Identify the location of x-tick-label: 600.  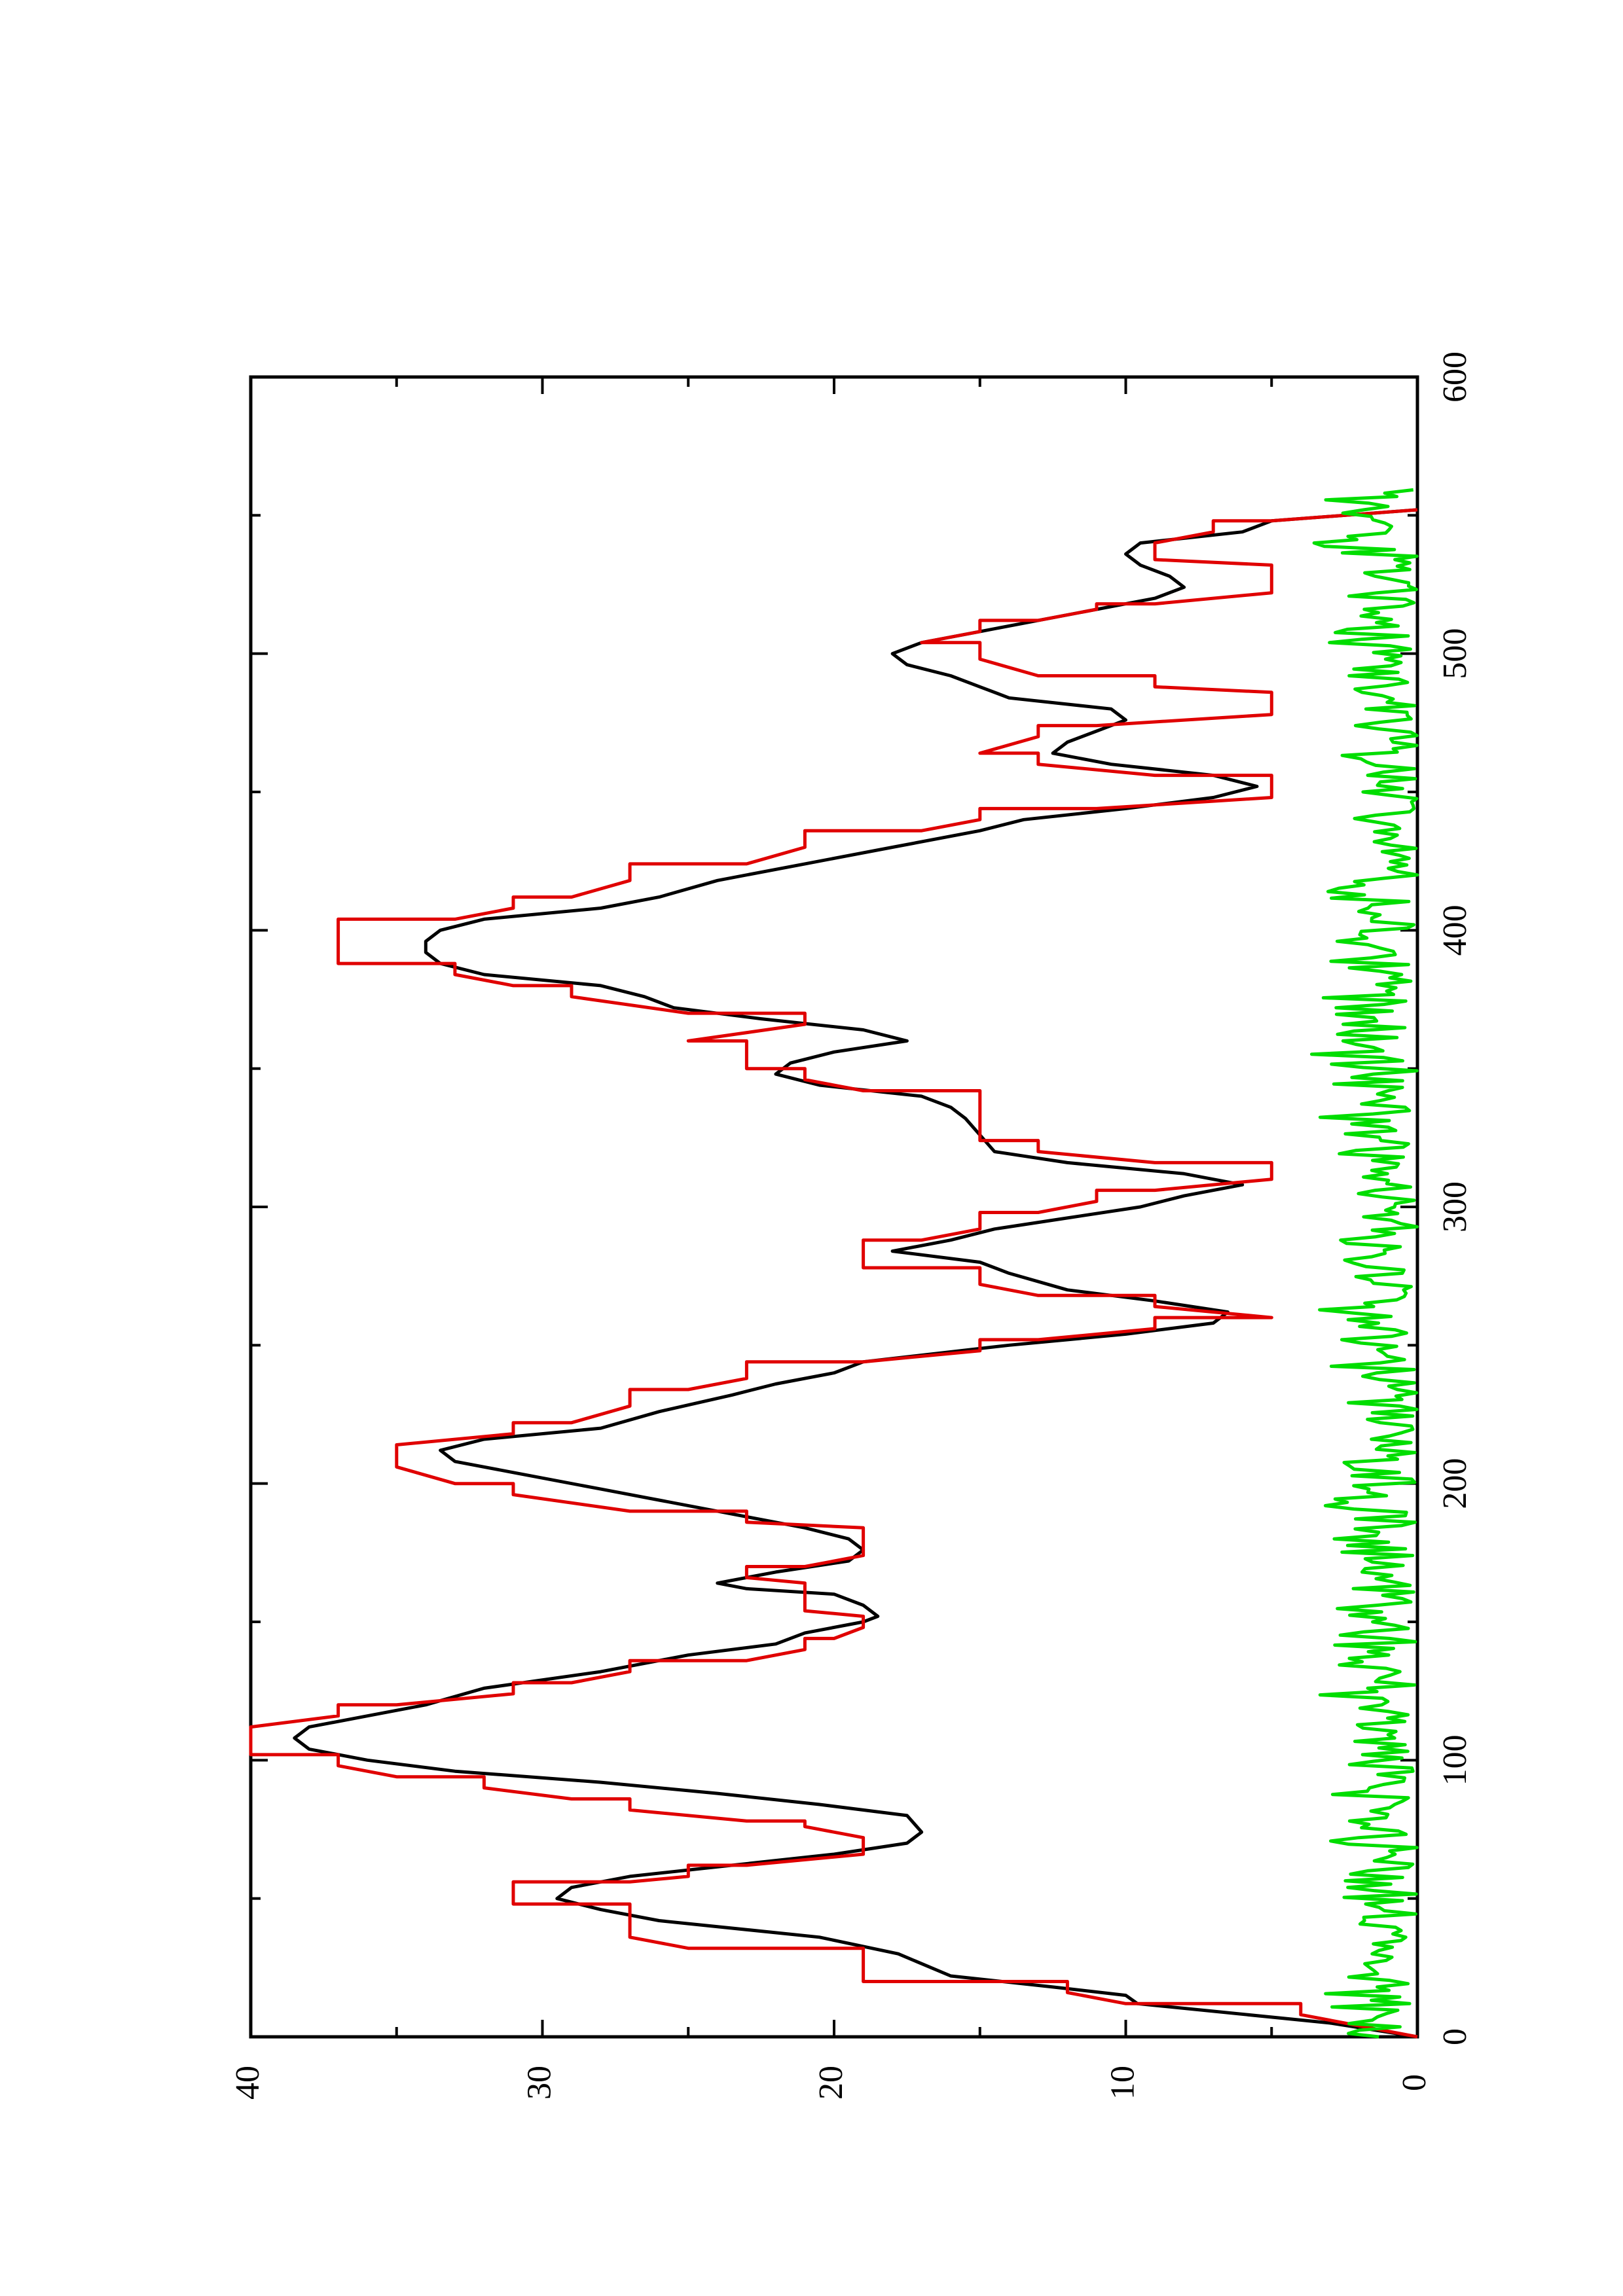
(1455, 377).